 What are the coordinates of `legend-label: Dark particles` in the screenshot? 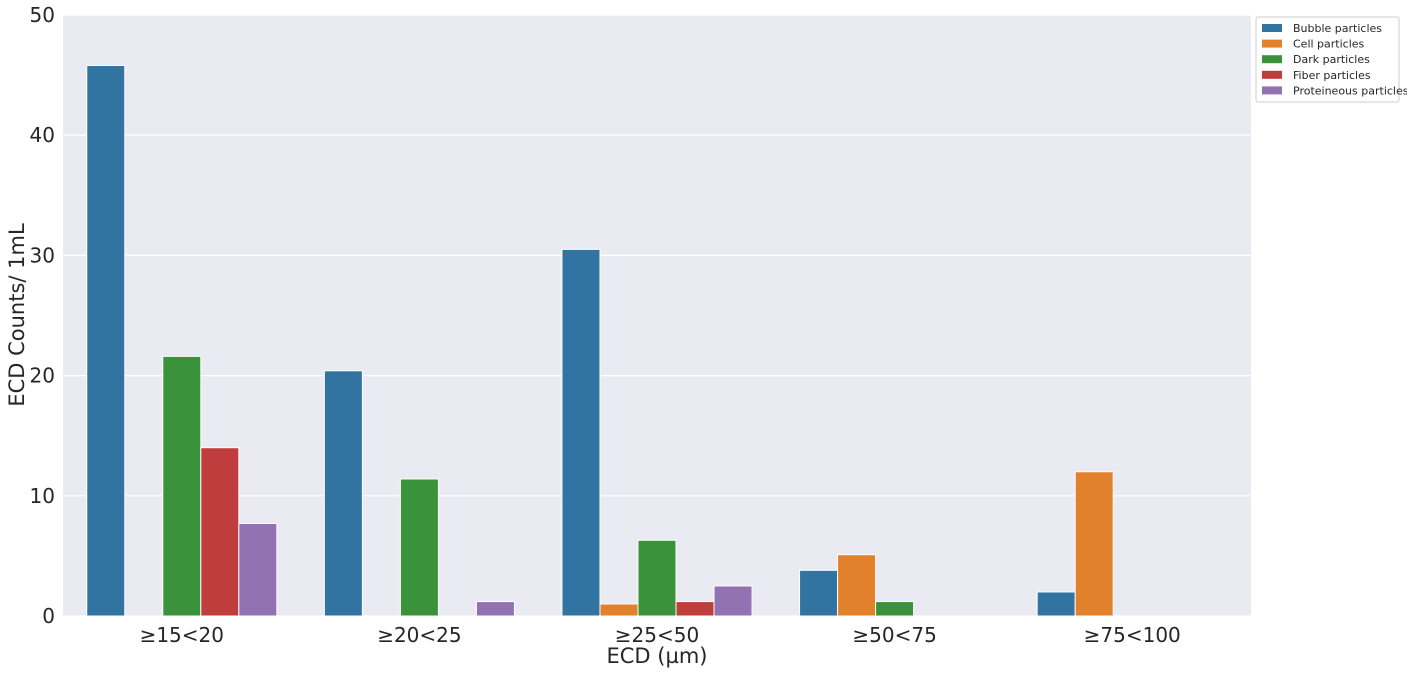 It's located at (1331, 59).